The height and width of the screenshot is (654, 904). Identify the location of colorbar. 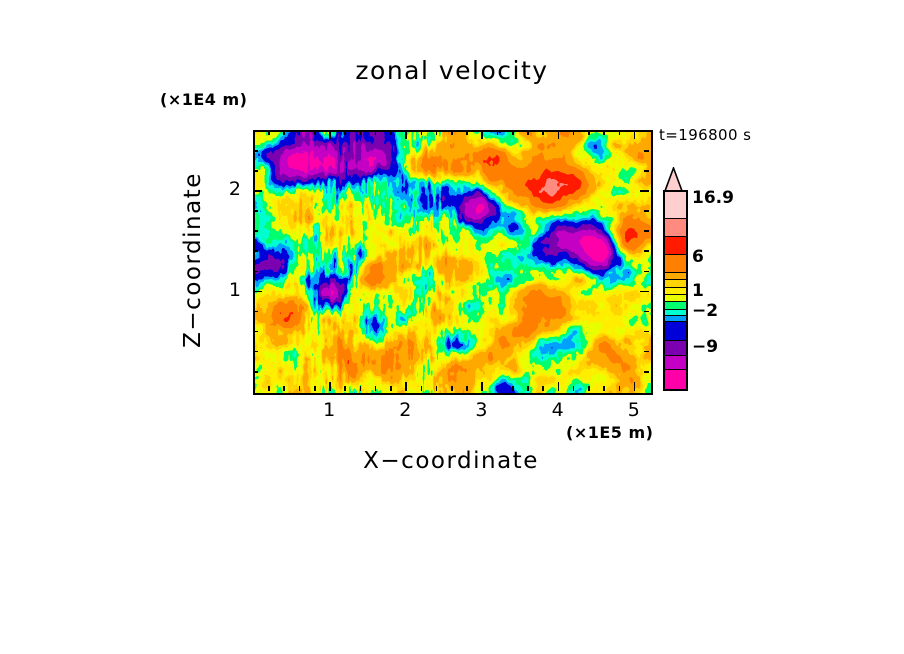
(675, 290).